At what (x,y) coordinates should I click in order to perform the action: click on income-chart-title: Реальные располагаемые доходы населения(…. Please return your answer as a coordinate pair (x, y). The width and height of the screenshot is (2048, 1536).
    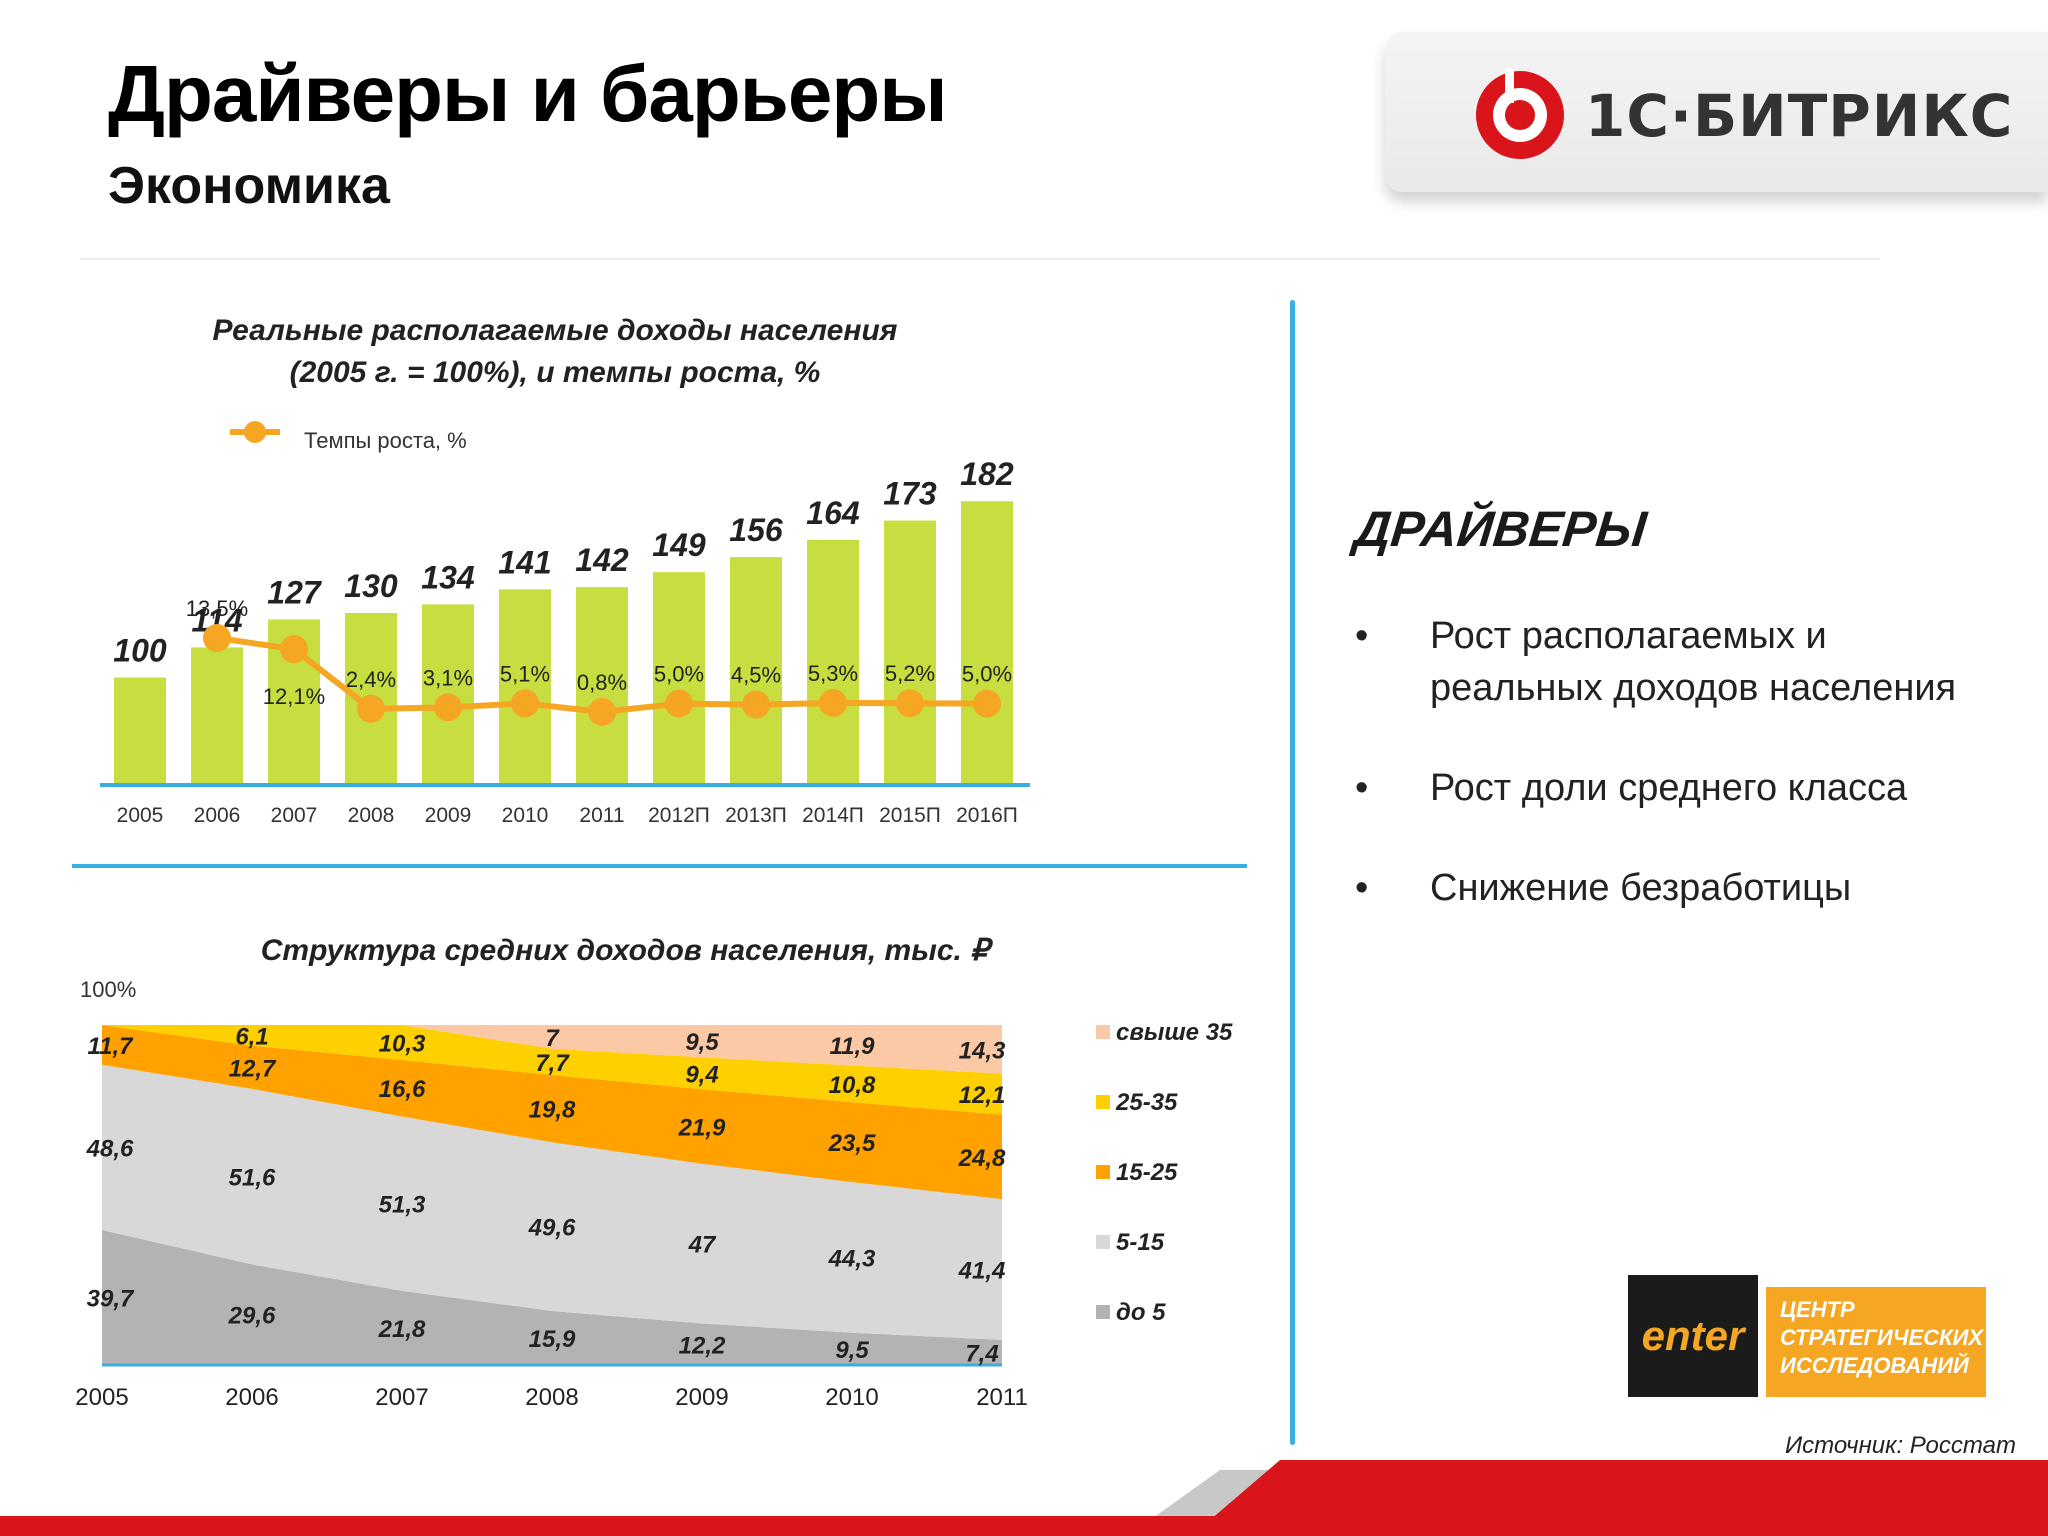
    Looking at the image, I should click on (555, 351).